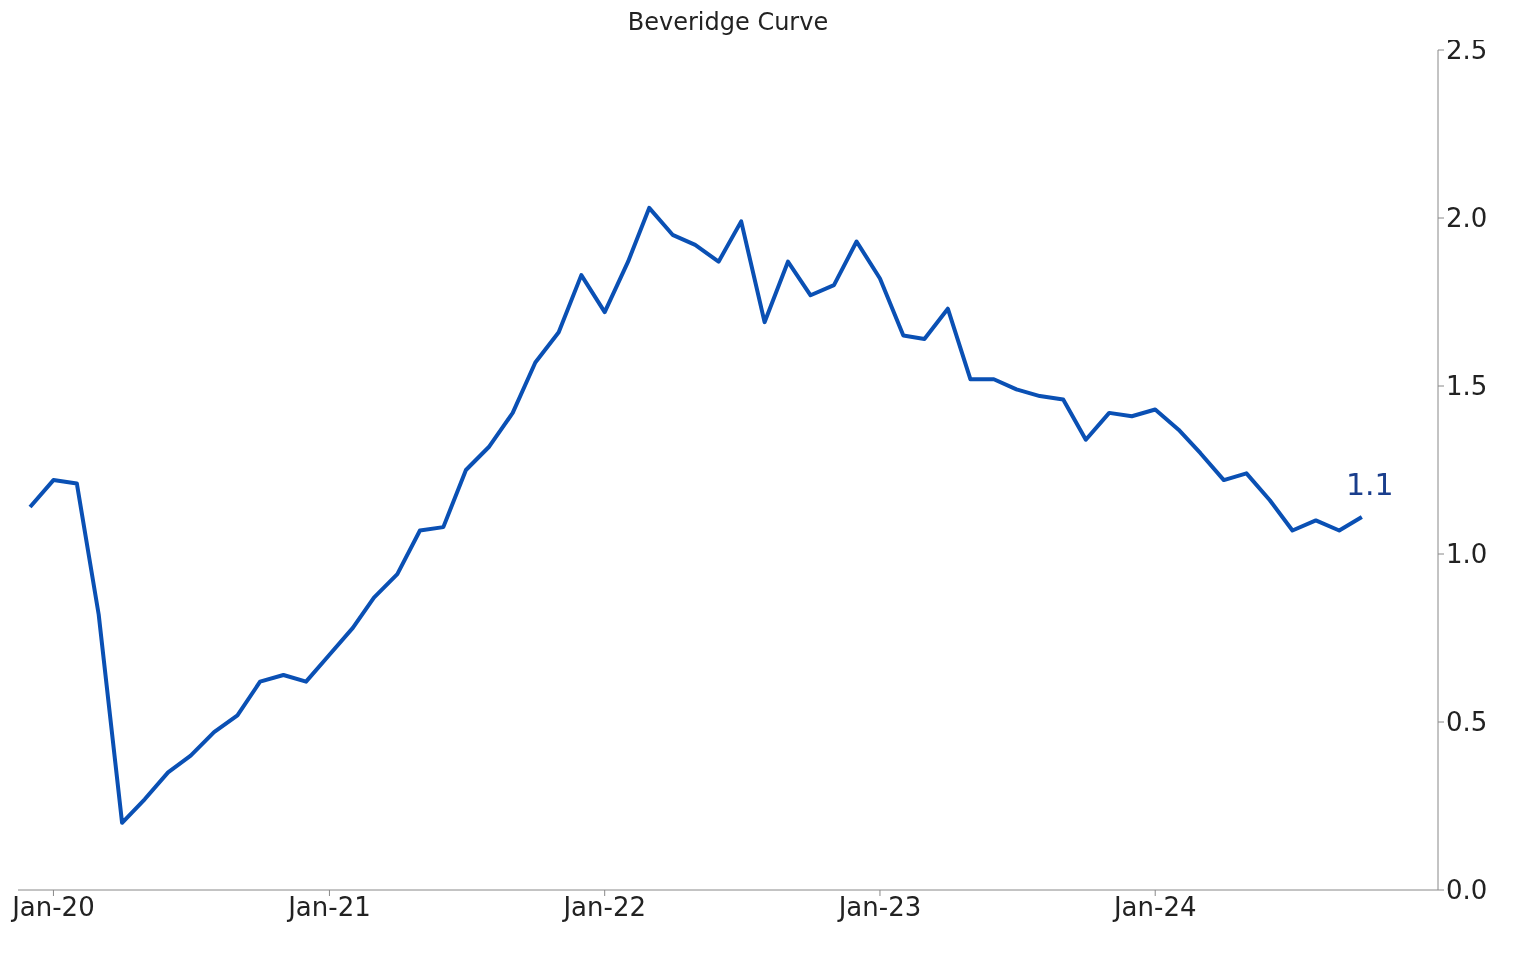 This screenshot has height=969, width=1516. What do you see at coordinates (1154, 907) in the screenshot?
I see `x-tick-label: Jan-24` at bounding box center [1154, 907].